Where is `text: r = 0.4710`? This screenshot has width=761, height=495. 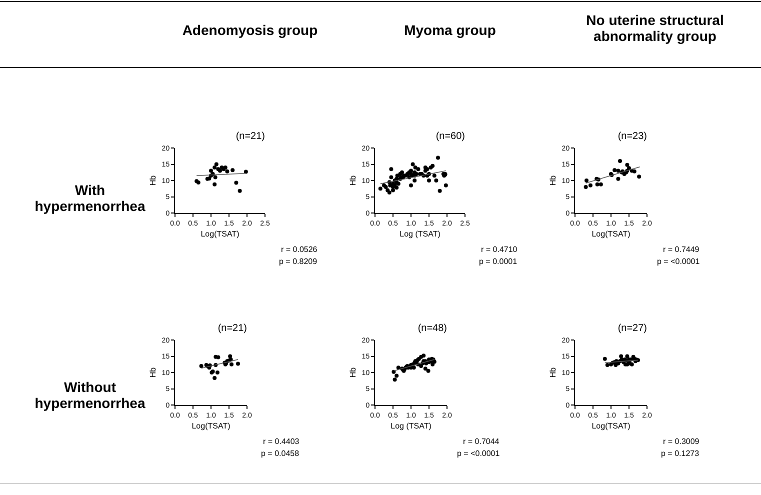 text: r = 0.4710 is located at coordinates (499, 249).